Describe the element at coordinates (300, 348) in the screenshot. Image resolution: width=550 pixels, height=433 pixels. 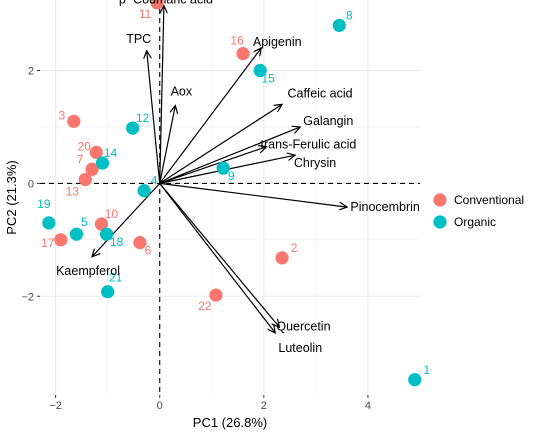
I see `loading-label: Luteolin` at that location.